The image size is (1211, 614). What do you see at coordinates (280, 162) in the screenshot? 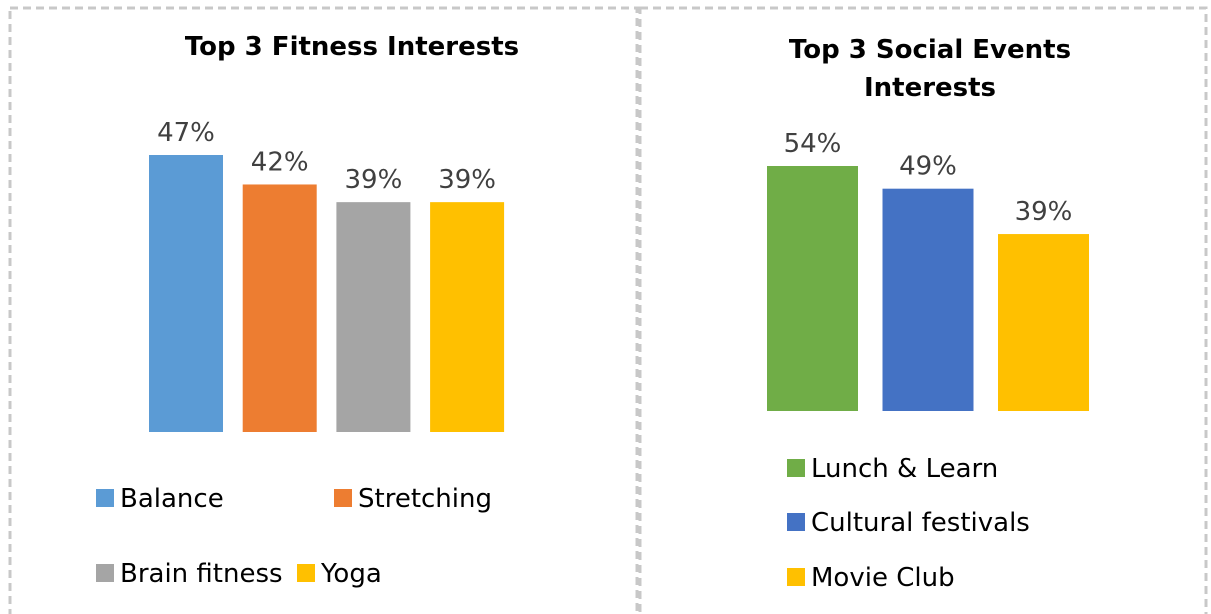
I see `data-label: 42%` at bounding box center [280, 162].